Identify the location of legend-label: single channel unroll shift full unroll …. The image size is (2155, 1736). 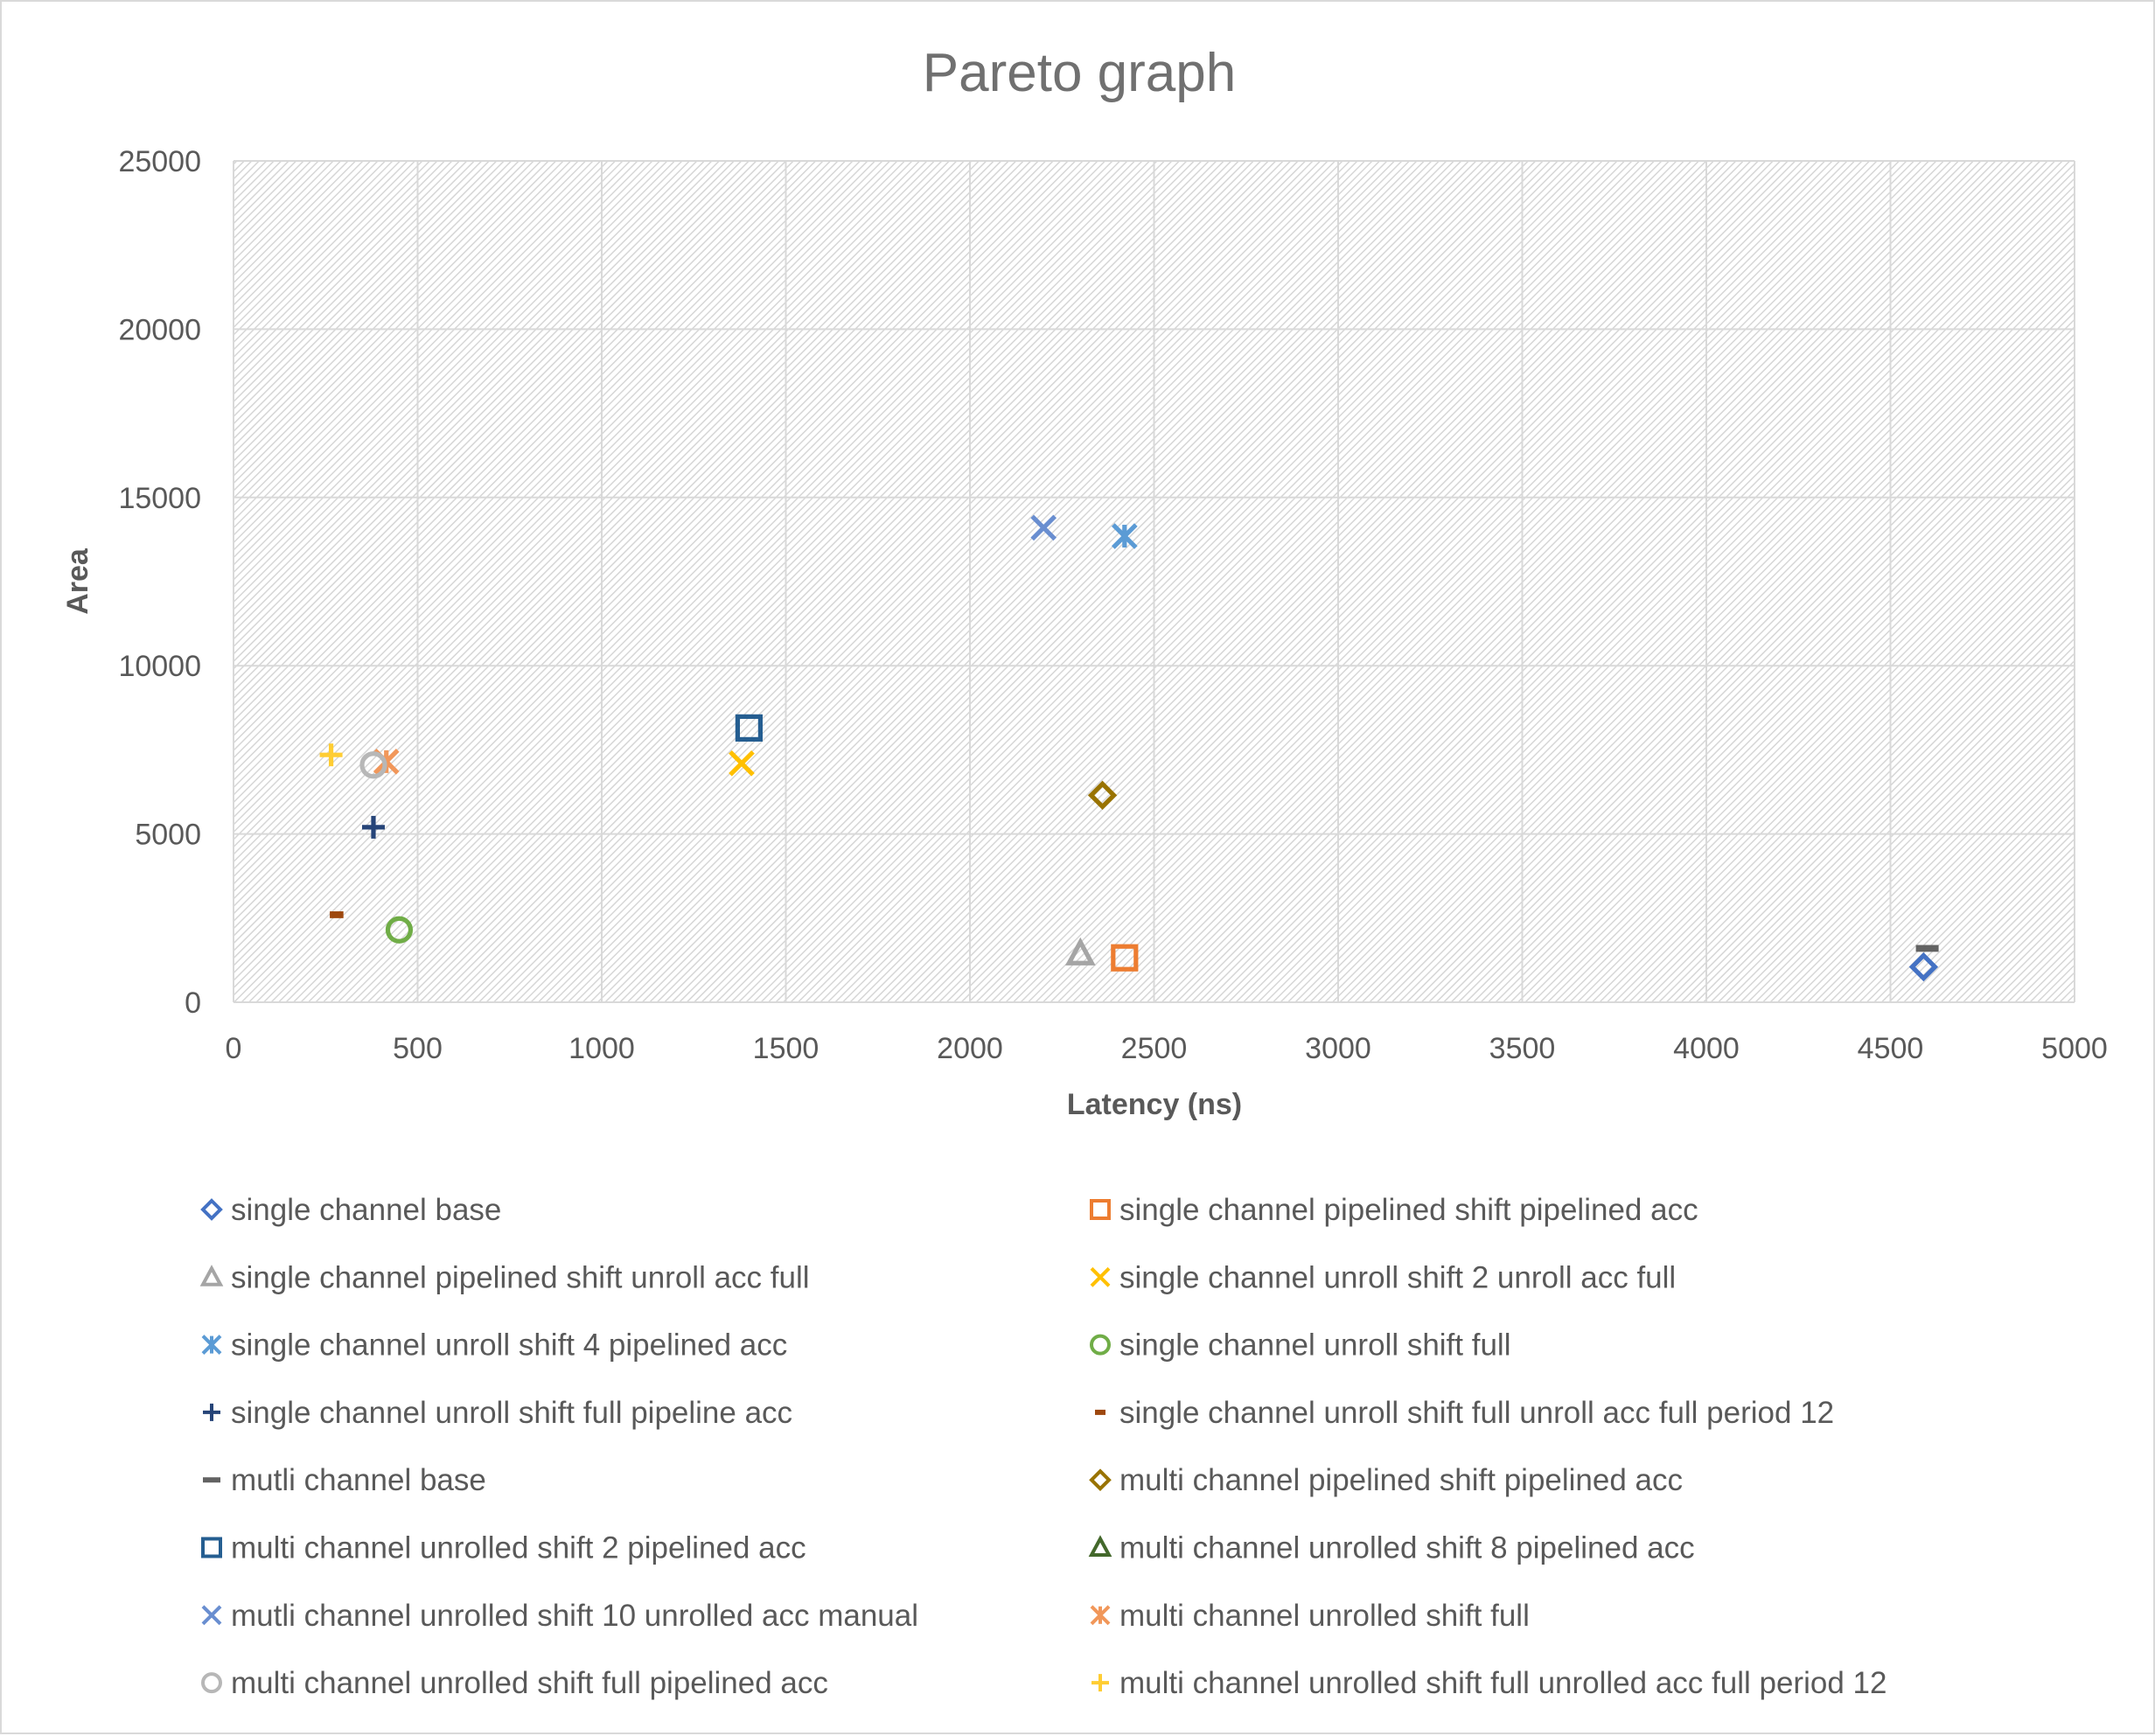
(1477, 1413).